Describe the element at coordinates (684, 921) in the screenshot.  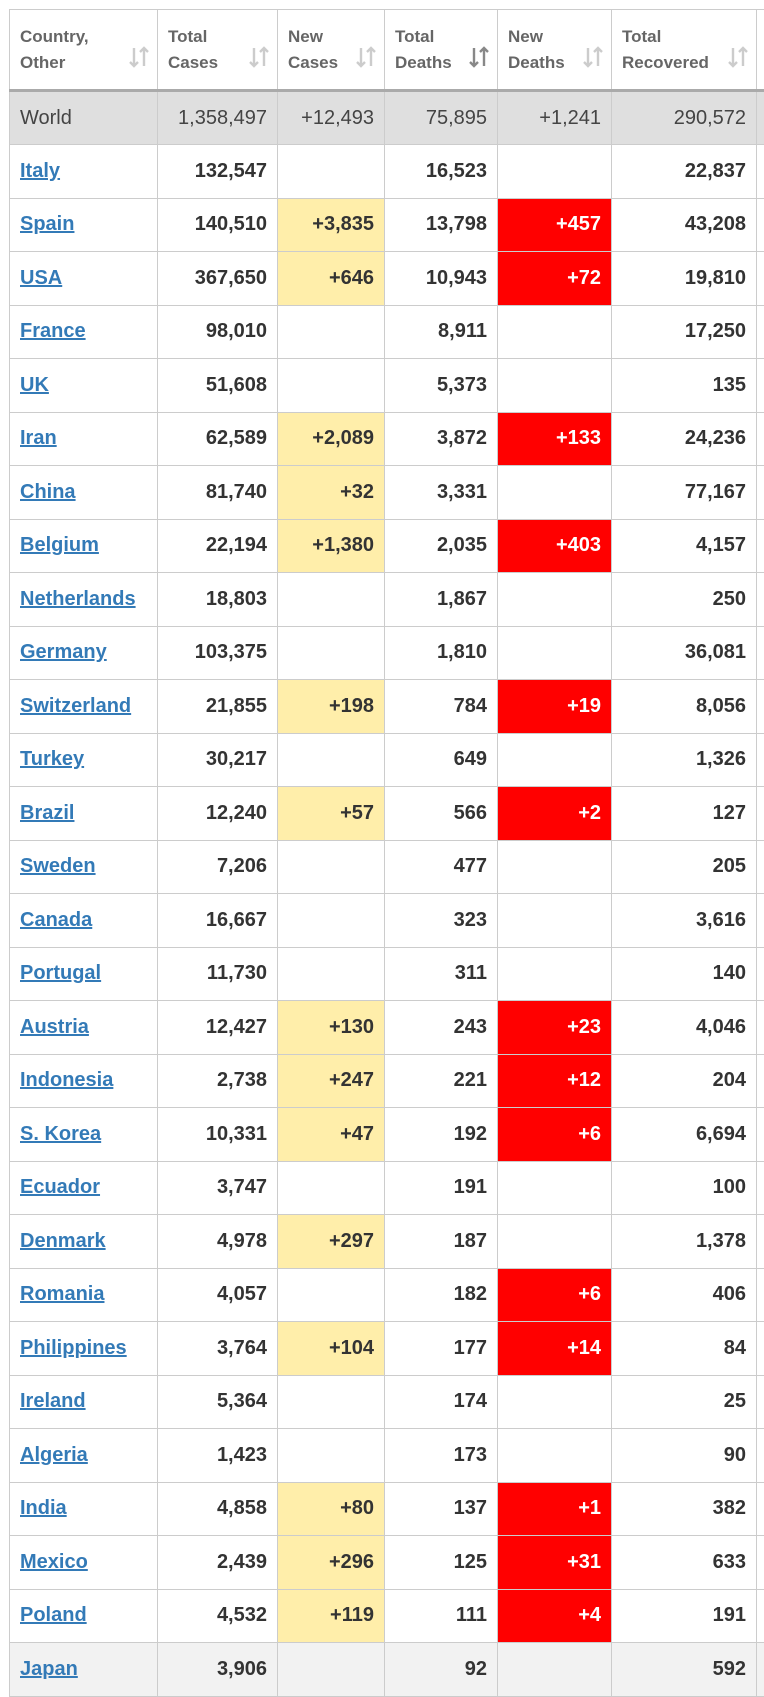
I see `cell: 3,616` at that location.